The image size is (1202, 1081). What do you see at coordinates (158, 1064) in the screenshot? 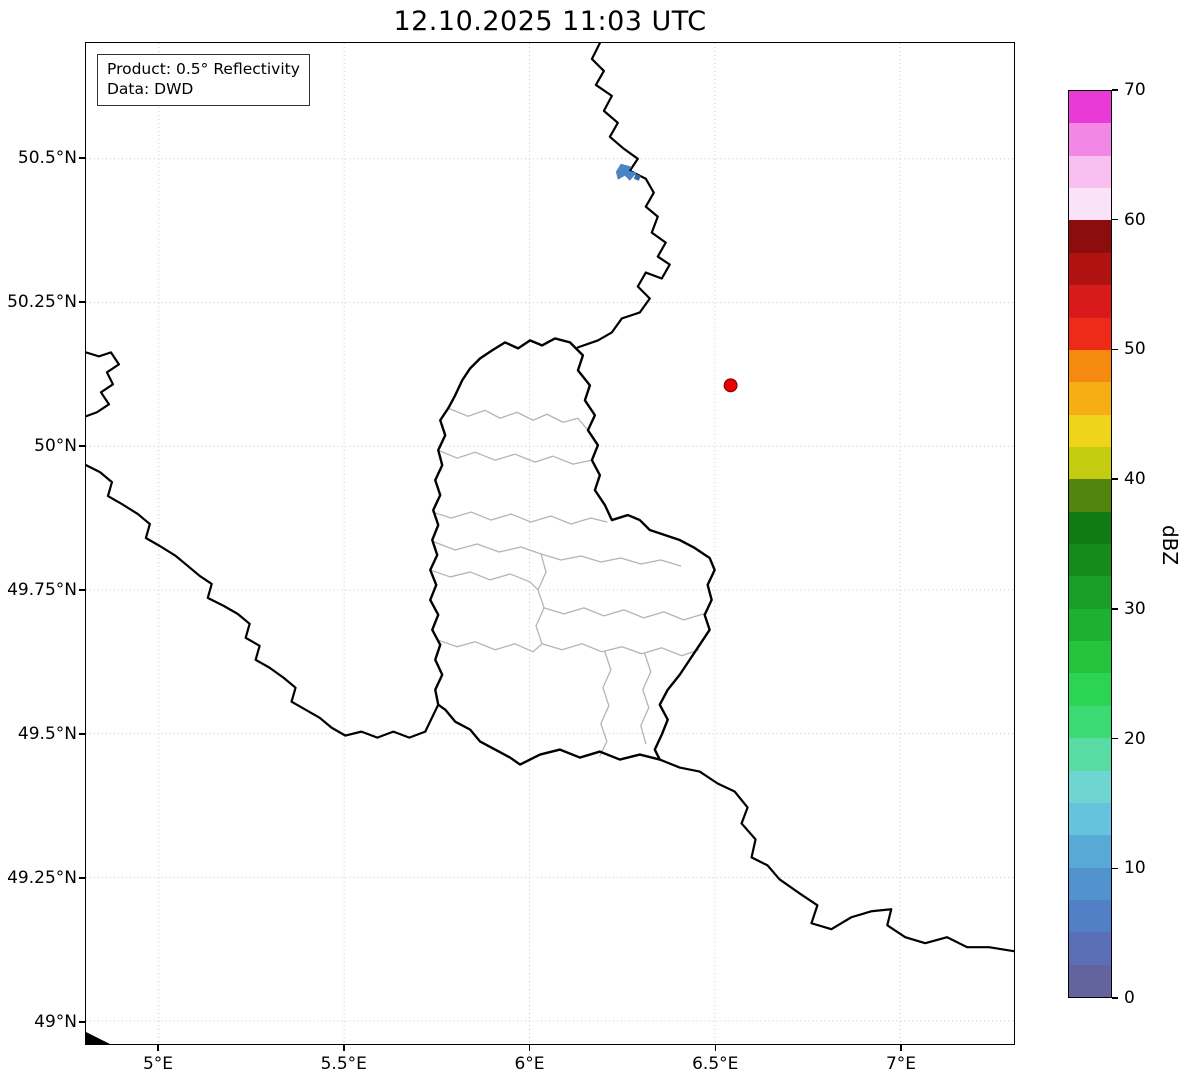
I see `x-tick-label: 5°E` at bounding box center [158, 1064].